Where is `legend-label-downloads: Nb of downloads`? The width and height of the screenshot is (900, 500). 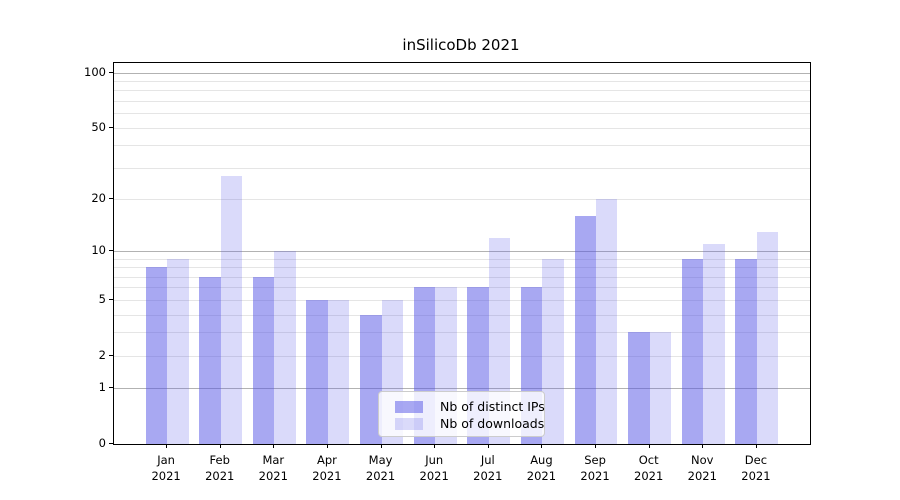 legend-label-downloads: Nb of downloads is located at coordinates (492, 423).